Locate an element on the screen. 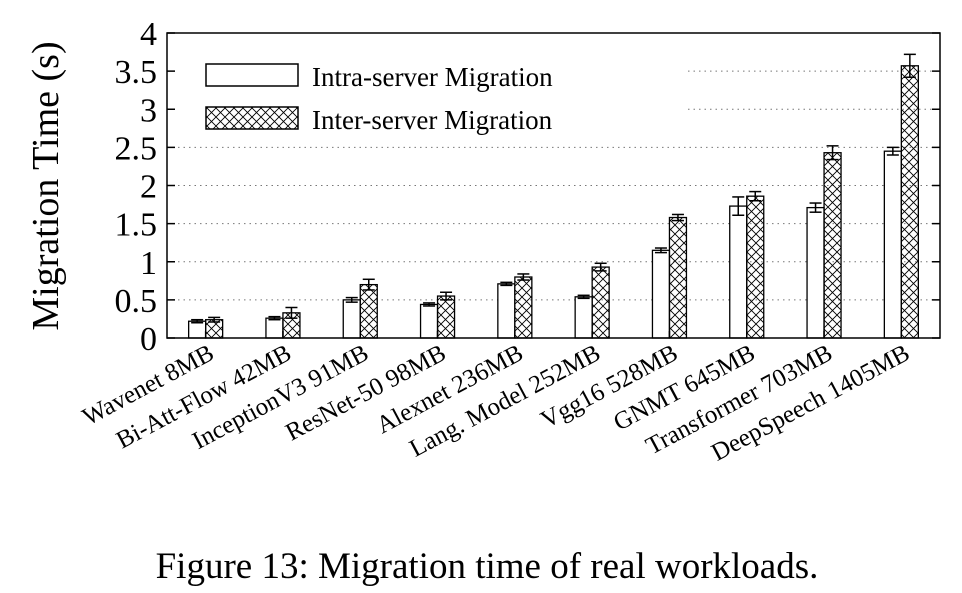 The image size is (962, 593). y-tick-label: 1 is located at coordinates (148, 263).